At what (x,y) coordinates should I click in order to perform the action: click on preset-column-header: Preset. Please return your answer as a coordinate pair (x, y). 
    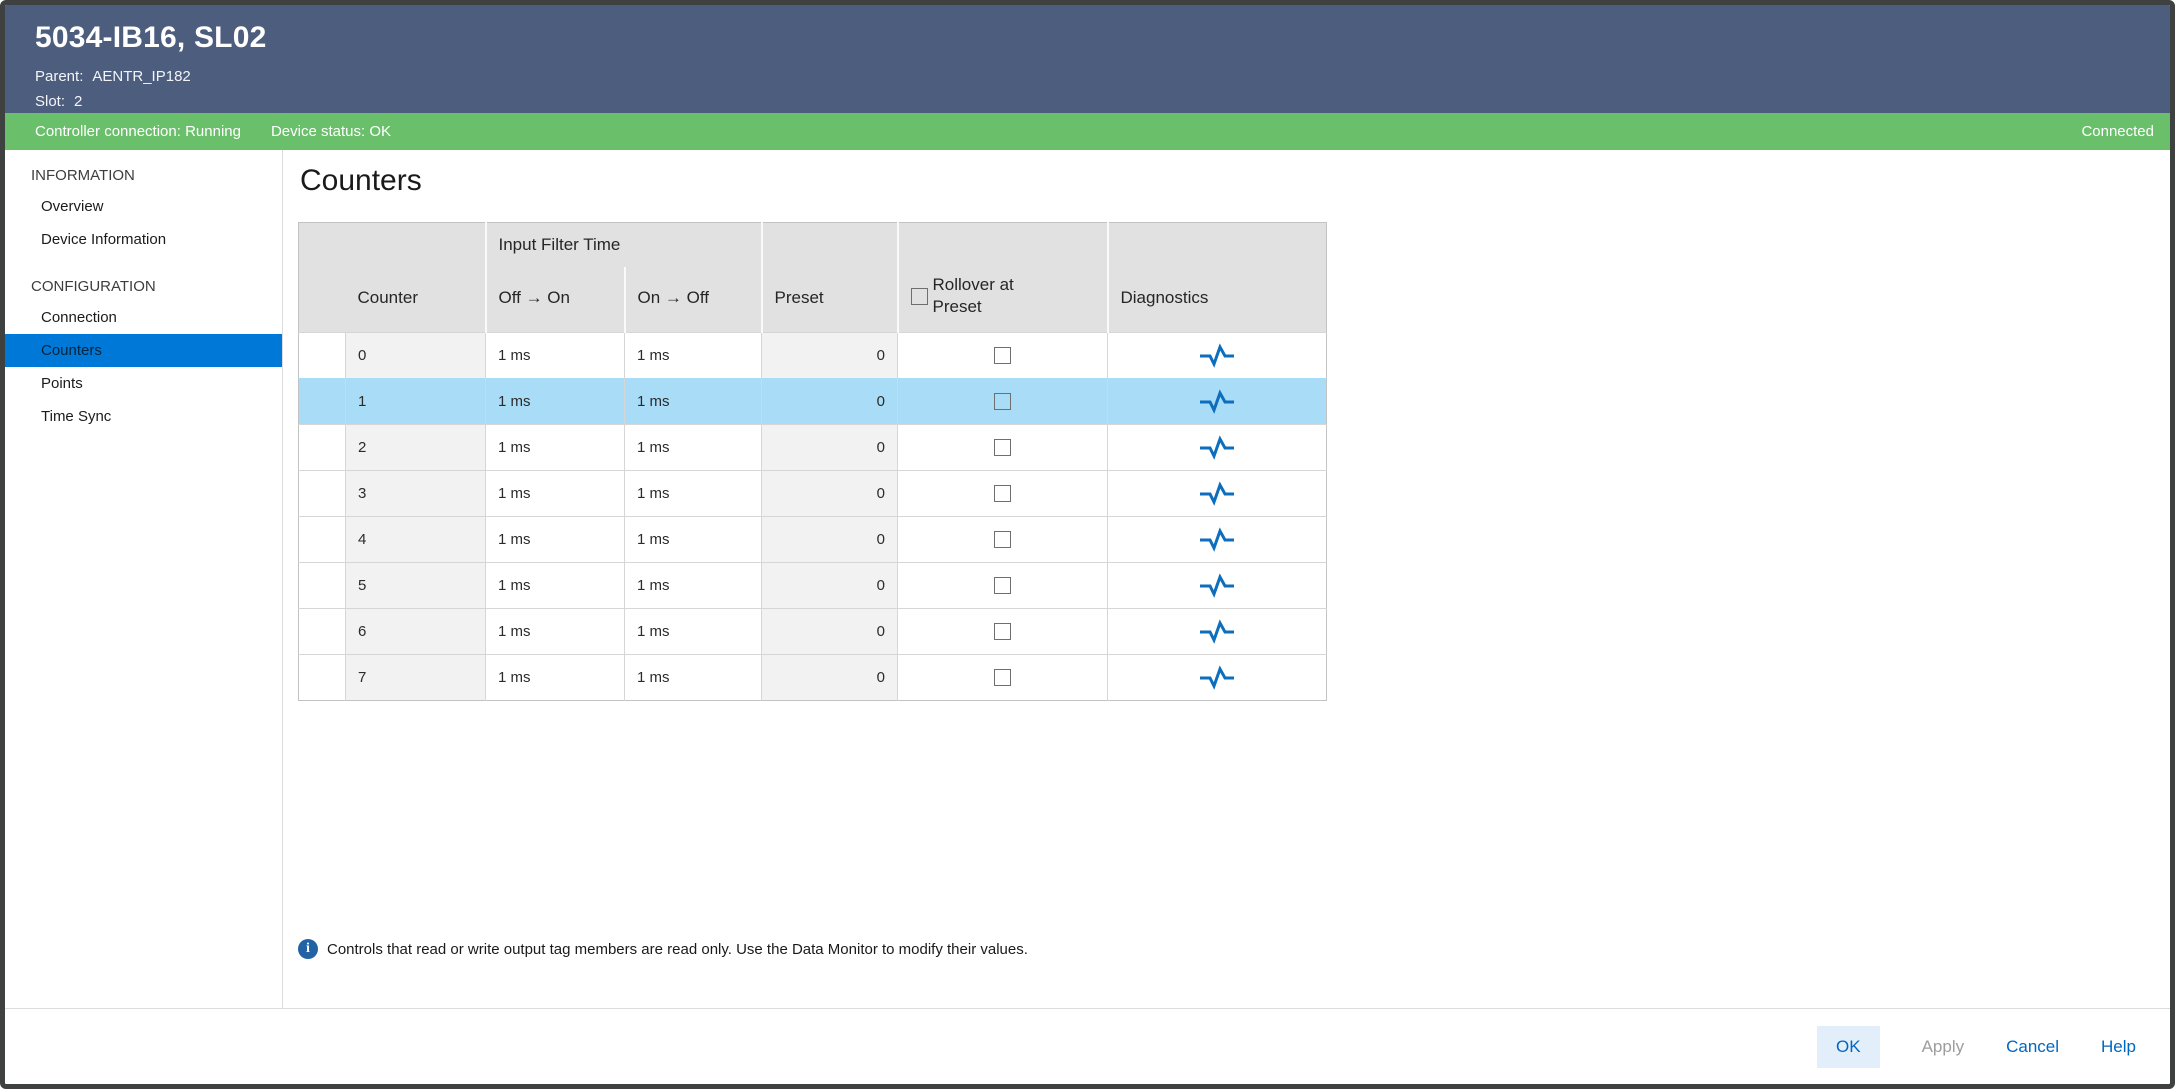
    Looking at the image, I should click on (829, 277).